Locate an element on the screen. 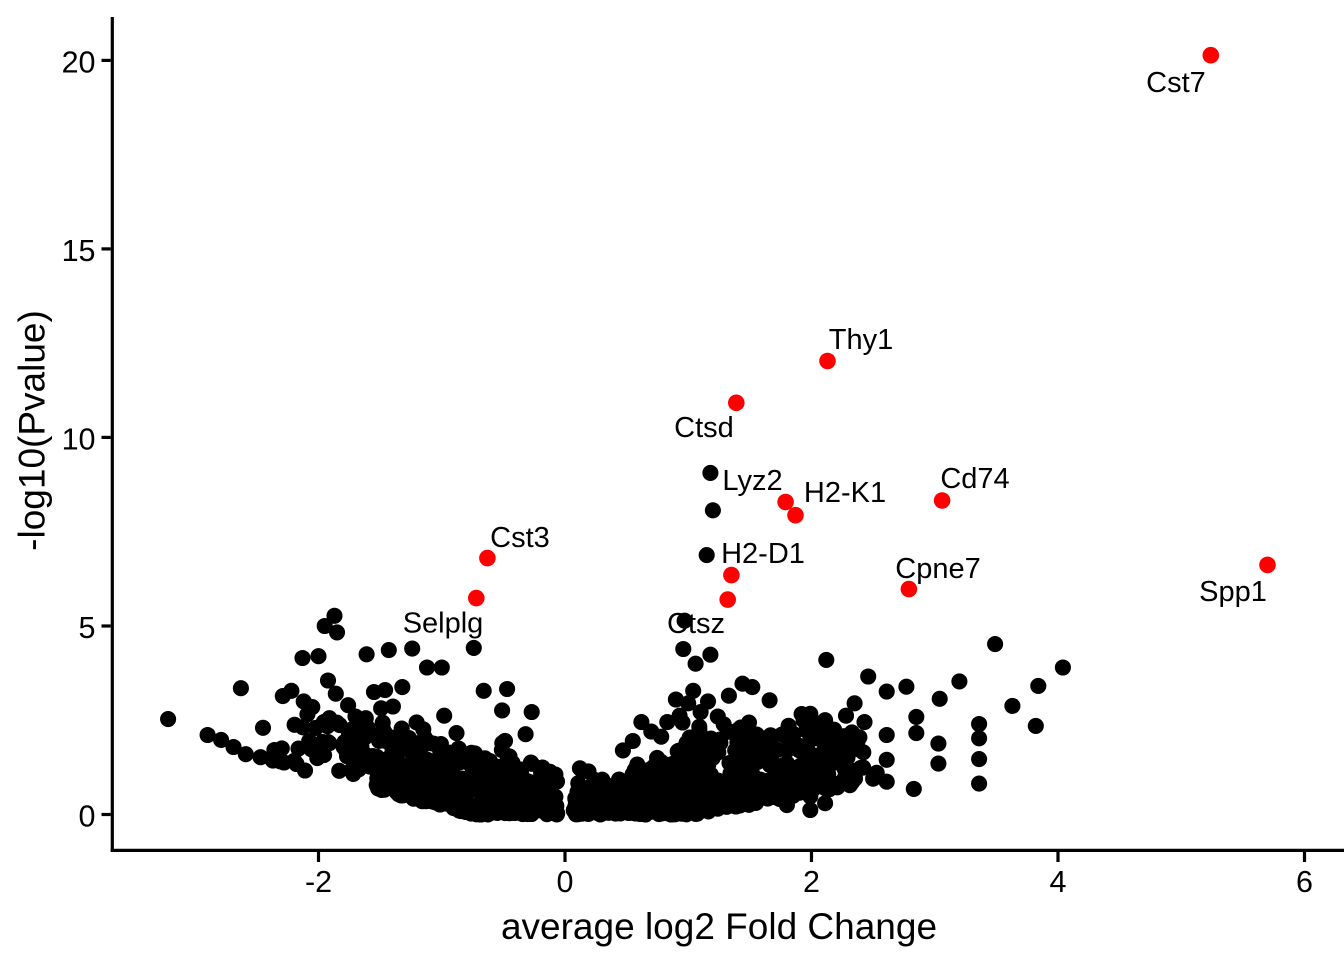 Image resolution: width=1344 pixels, height=960 pixels. svg-text: Spp1 is located at coordinates (1233, 592).